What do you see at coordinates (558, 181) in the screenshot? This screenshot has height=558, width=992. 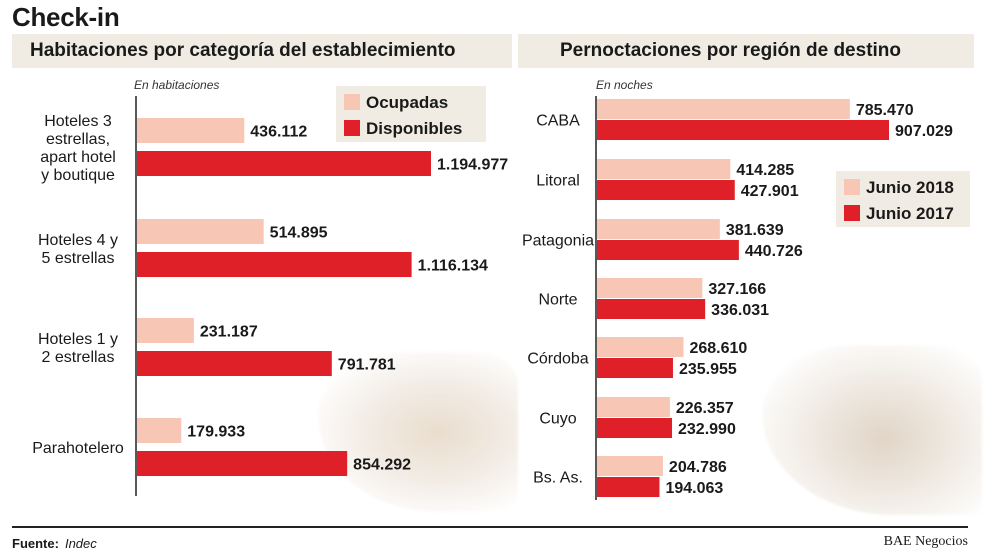 I see `category-label: Litoral` at bounding box center [558, 181].